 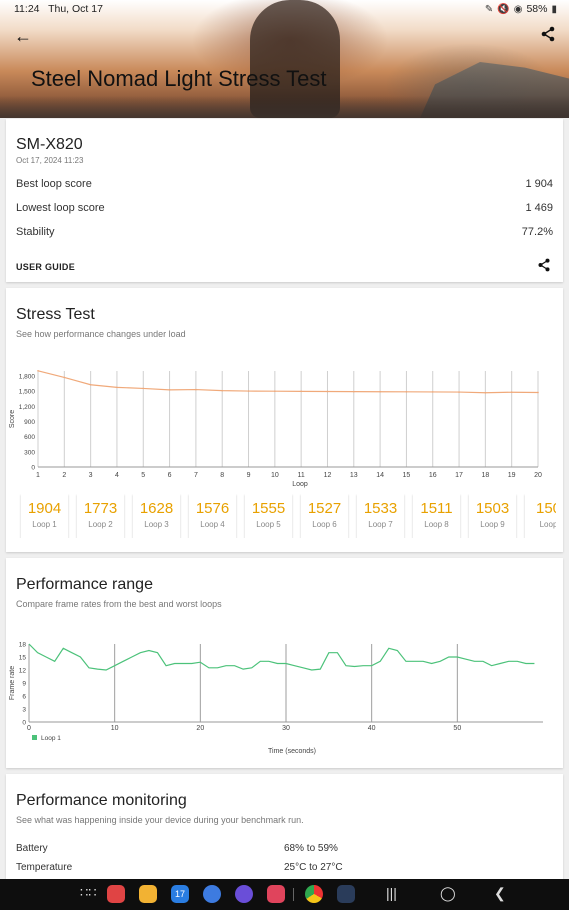 I want to click on y-tick-label: 1,500, so click(x=27, y=392).